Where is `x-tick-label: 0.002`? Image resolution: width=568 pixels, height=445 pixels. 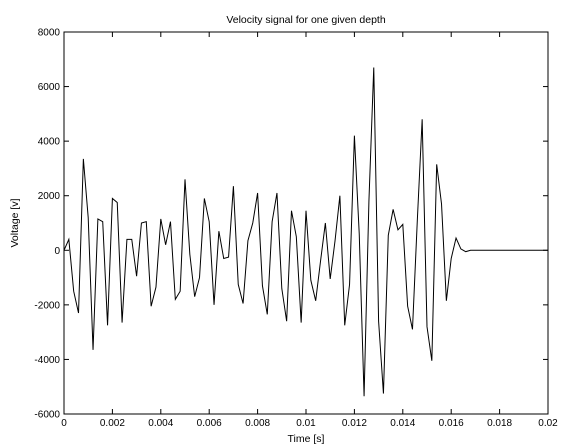 x-tick-label: 0.002 is located at coordinates (112, 423).